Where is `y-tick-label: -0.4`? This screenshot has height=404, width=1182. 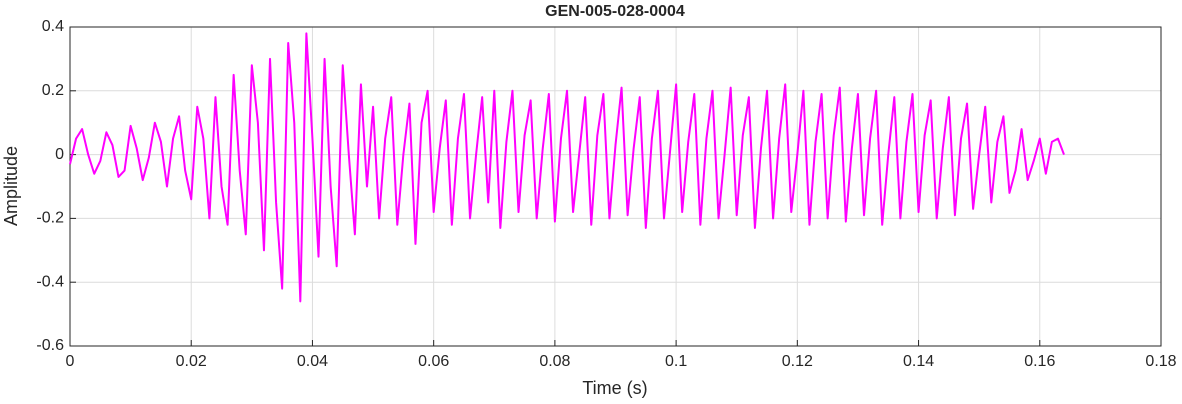 y-tick-label: -0.4 is located at coordinates (50, 281).